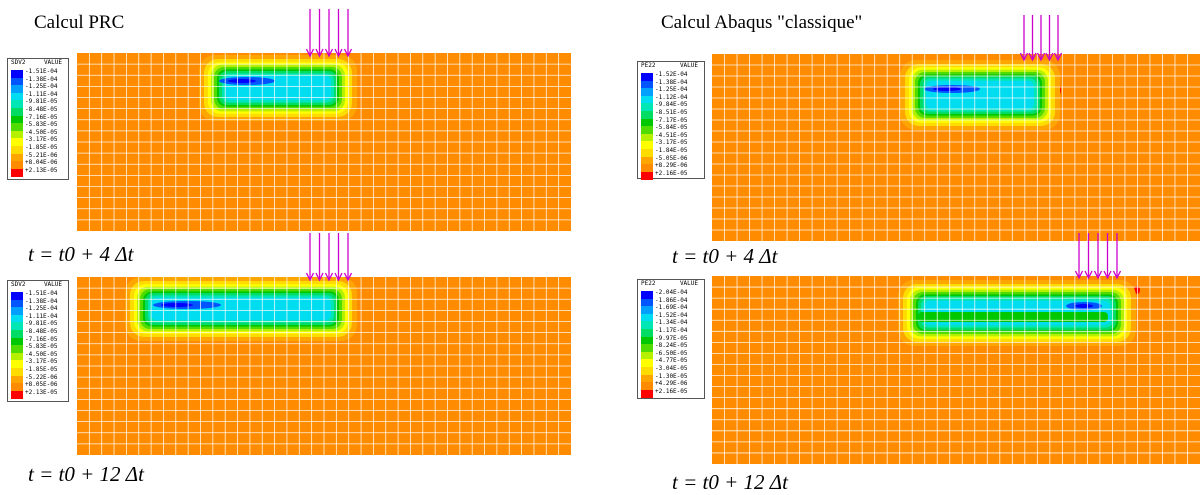  What do you see at coordinates (671, 323) in the screenshot?
I see `legend-value: -1.34E-04` at bounding box center [671, 323].